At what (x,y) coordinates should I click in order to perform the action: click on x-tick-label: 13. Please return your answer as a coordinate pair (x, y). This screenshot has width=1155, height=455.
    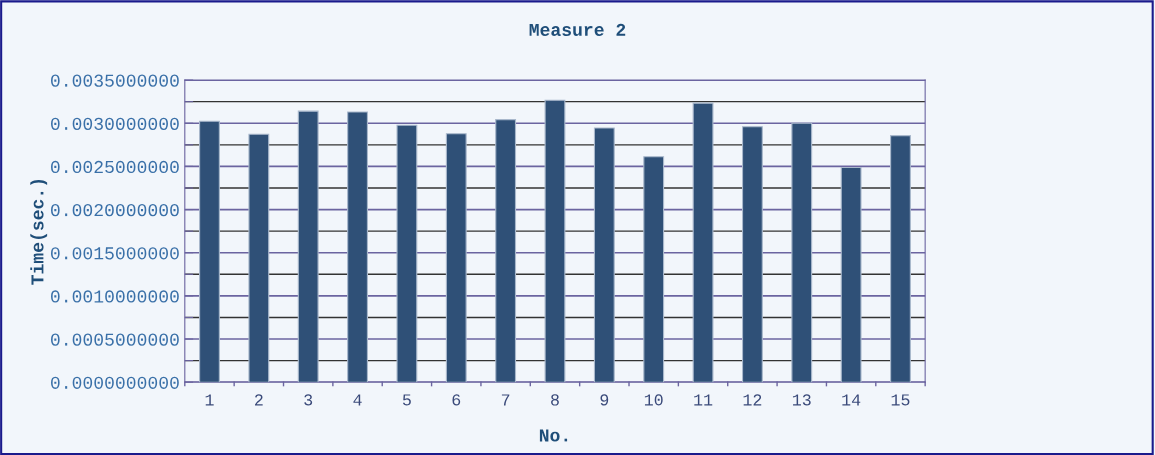
    Looking at the image, I should click on (801, 400).